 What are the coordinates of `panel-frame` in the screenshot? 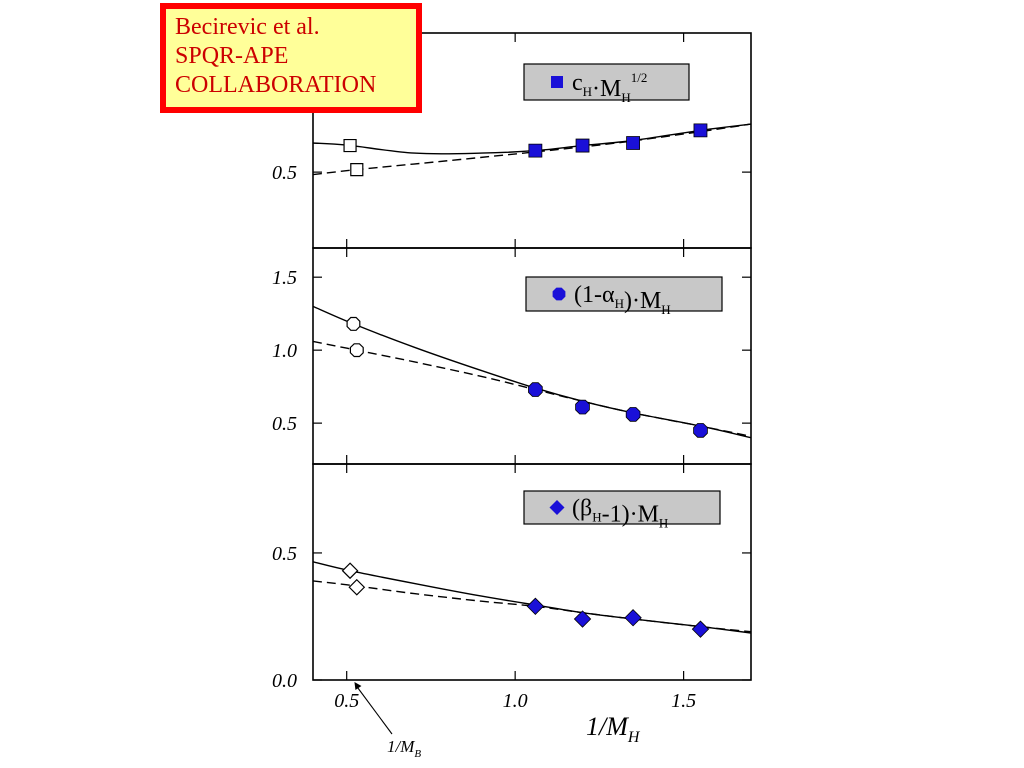 It's located at (532, 572).